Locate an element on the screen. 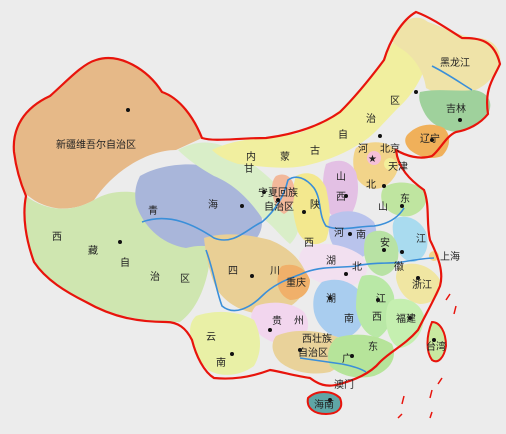  region-beijing is located at coordinates (374, 158).